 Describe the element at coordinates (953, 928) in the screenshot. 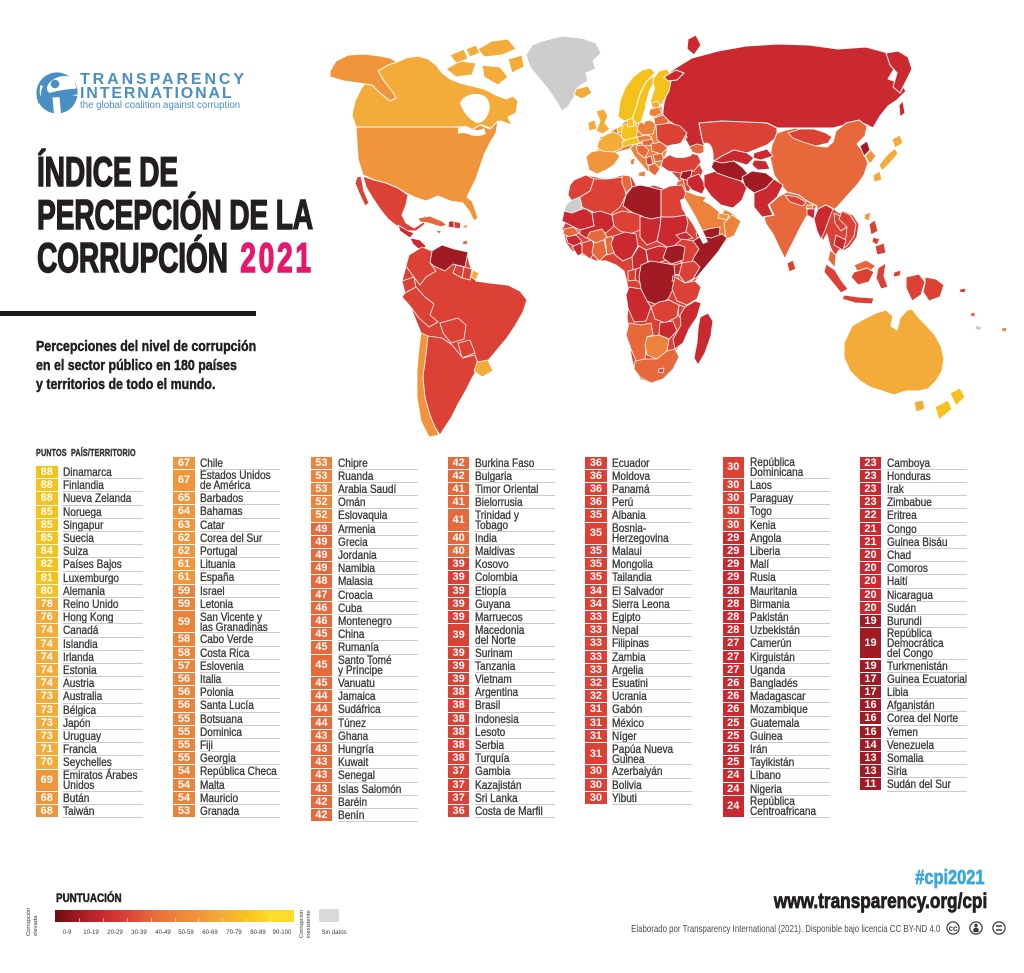

I see `svg-text: cc` at that location.